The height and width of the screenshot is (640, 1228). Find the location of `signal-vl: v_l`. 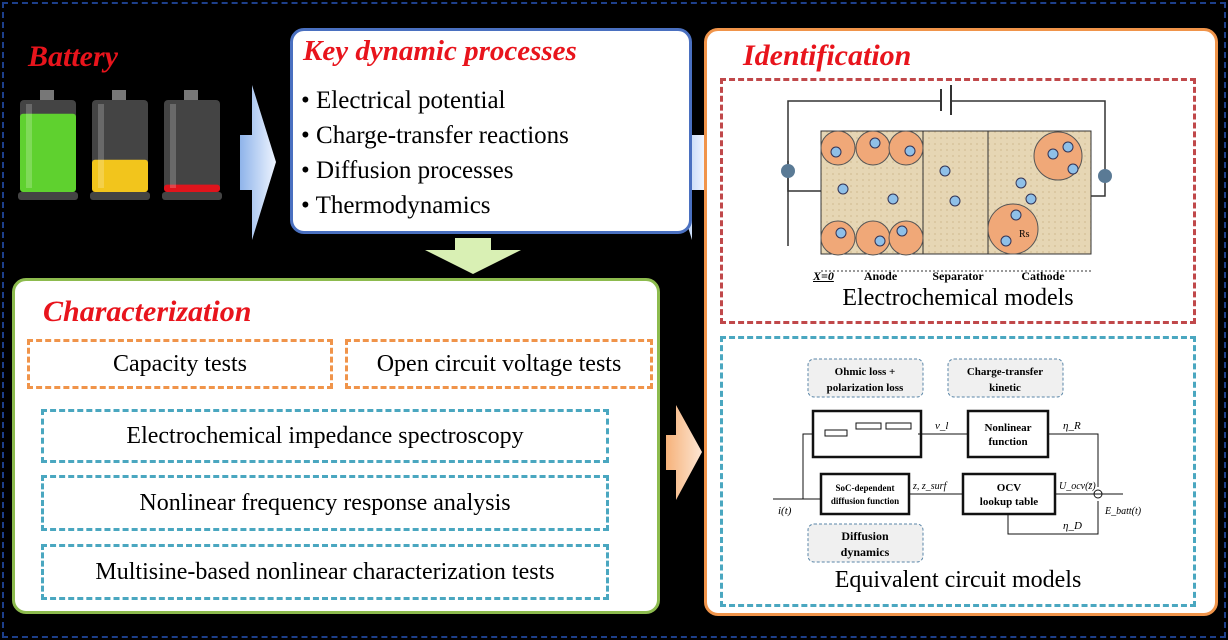

signal-vl: v_l is located at coordinates (941, 426).